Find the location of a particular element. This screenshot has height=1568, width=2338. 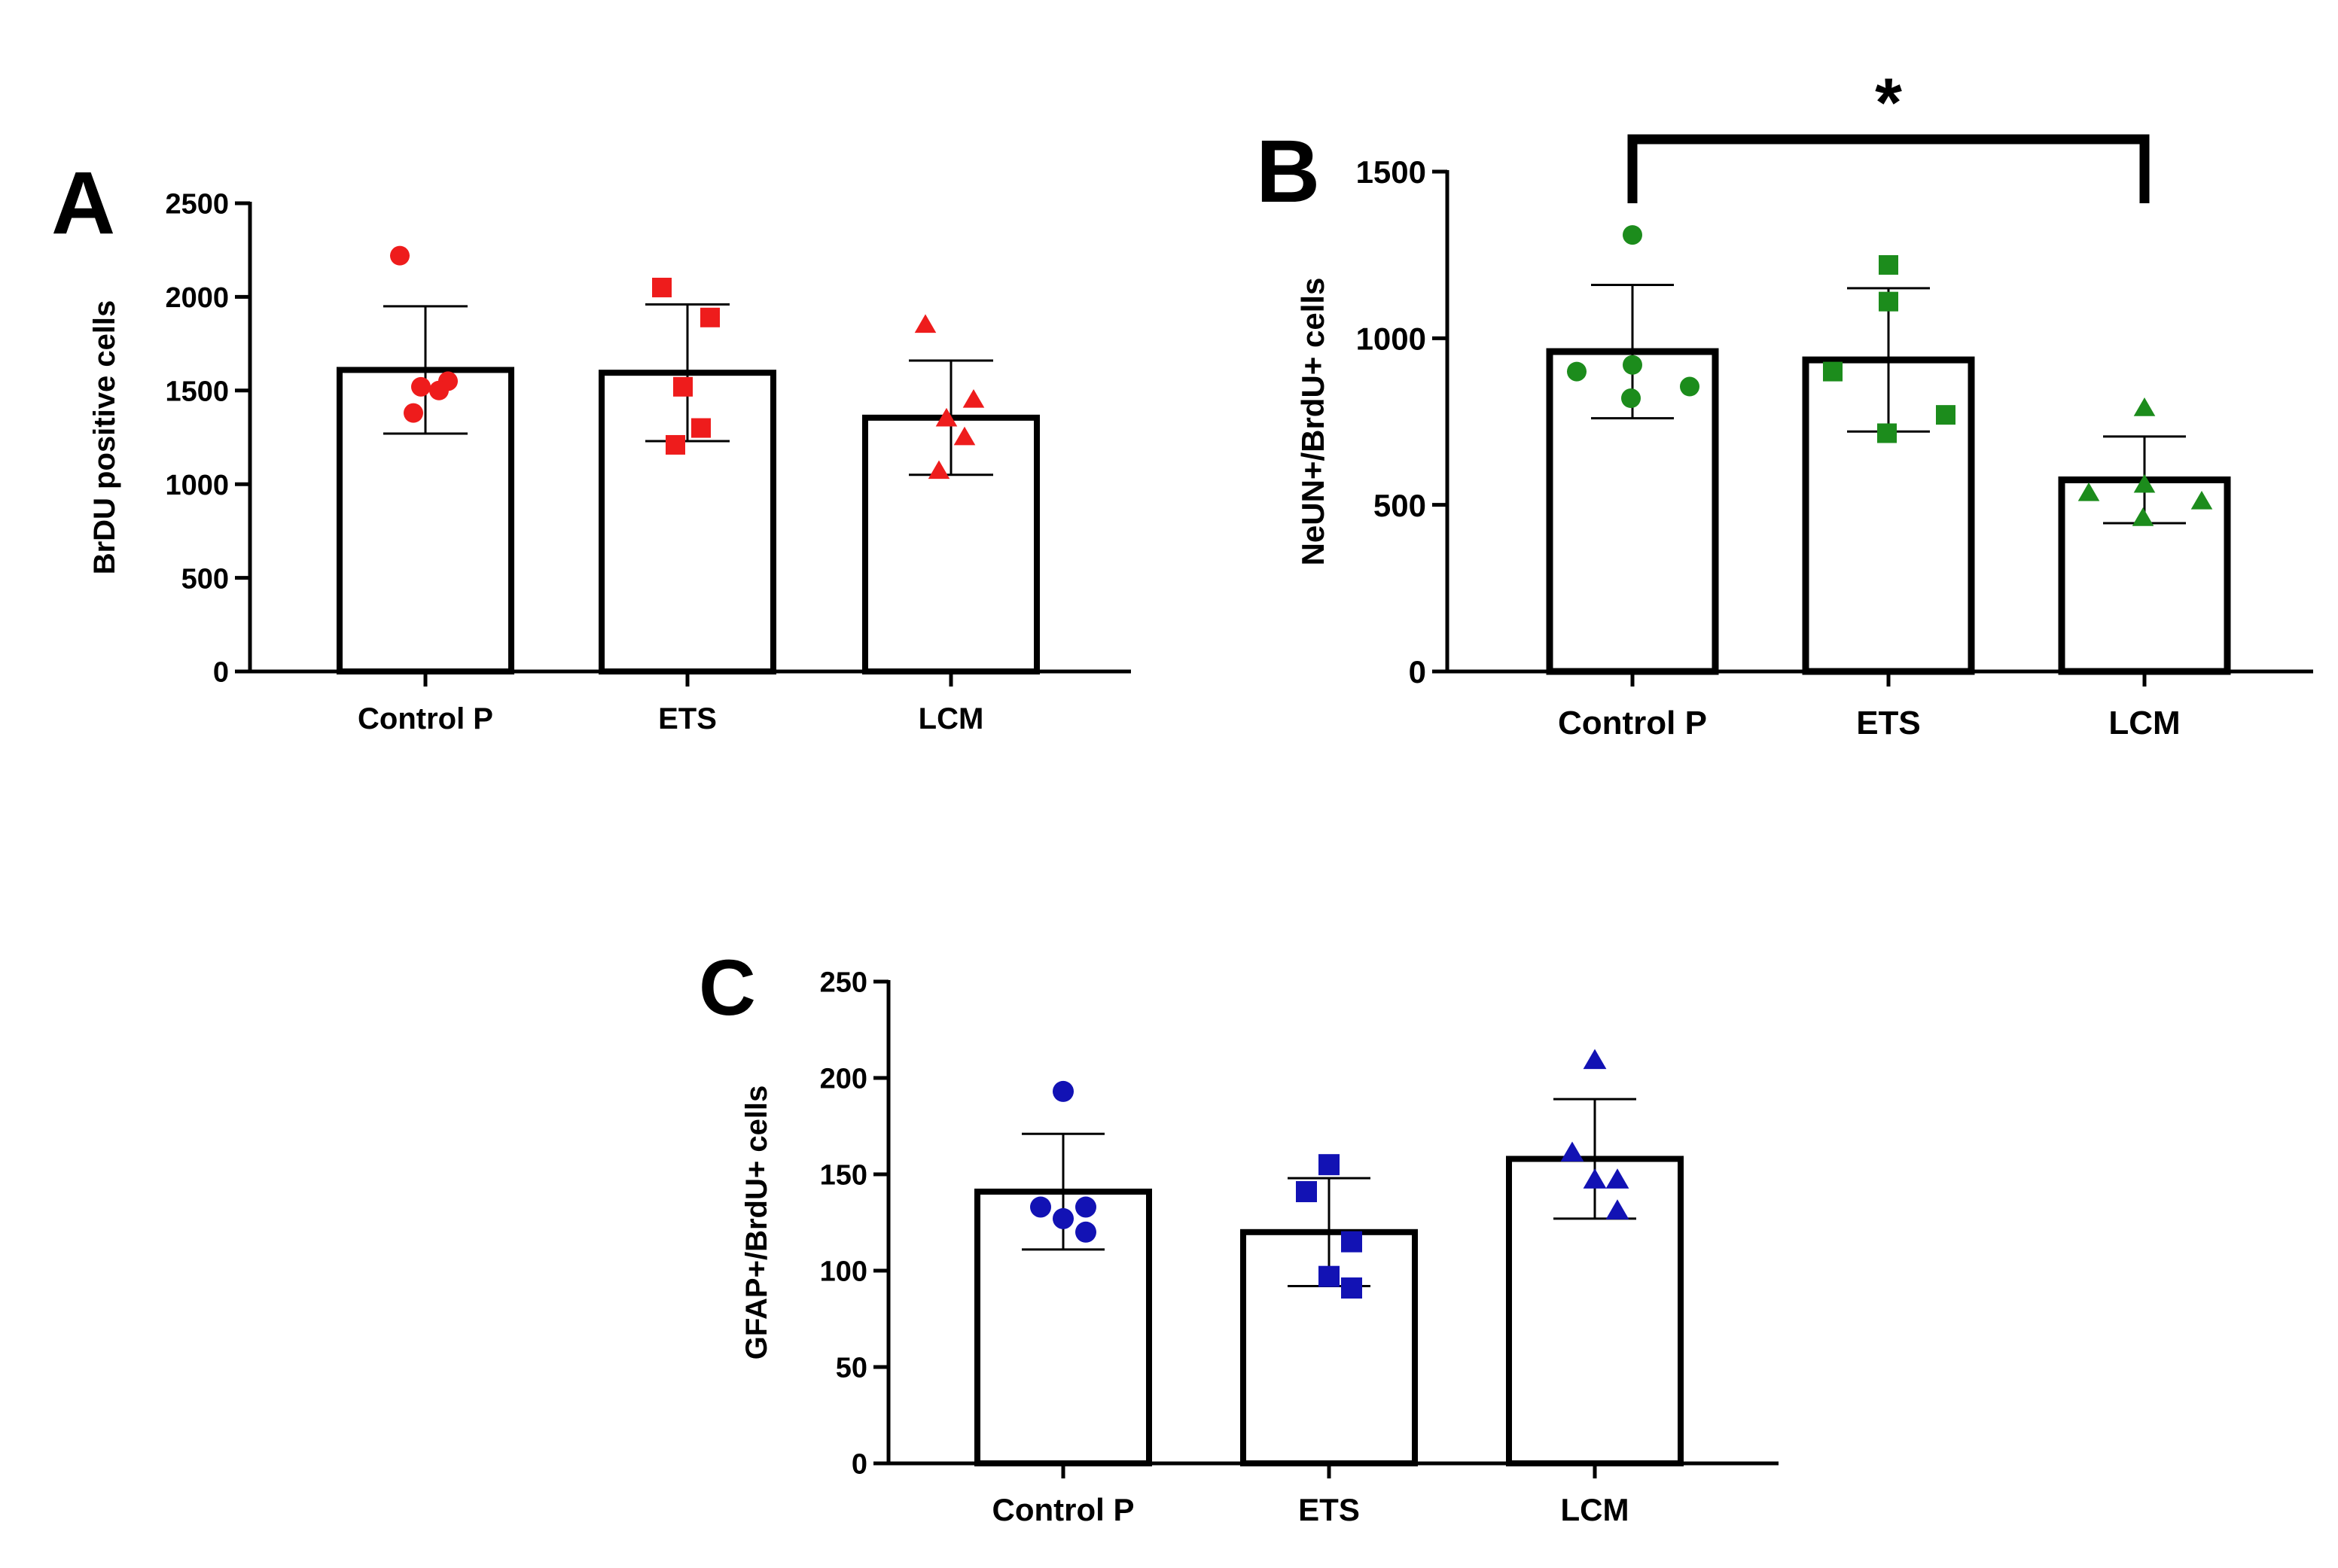

y-tick-label: 150 is located at coordinates (843, 1176).